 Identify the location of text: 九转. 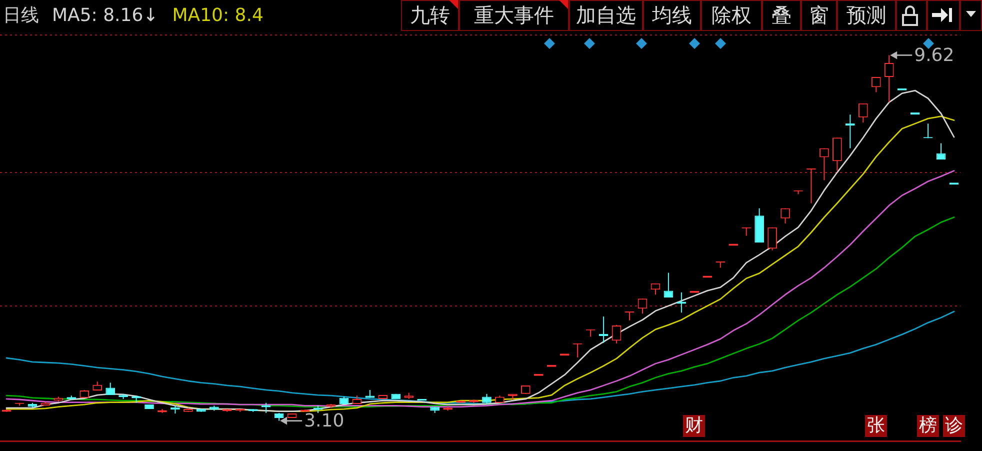
(430, 15).